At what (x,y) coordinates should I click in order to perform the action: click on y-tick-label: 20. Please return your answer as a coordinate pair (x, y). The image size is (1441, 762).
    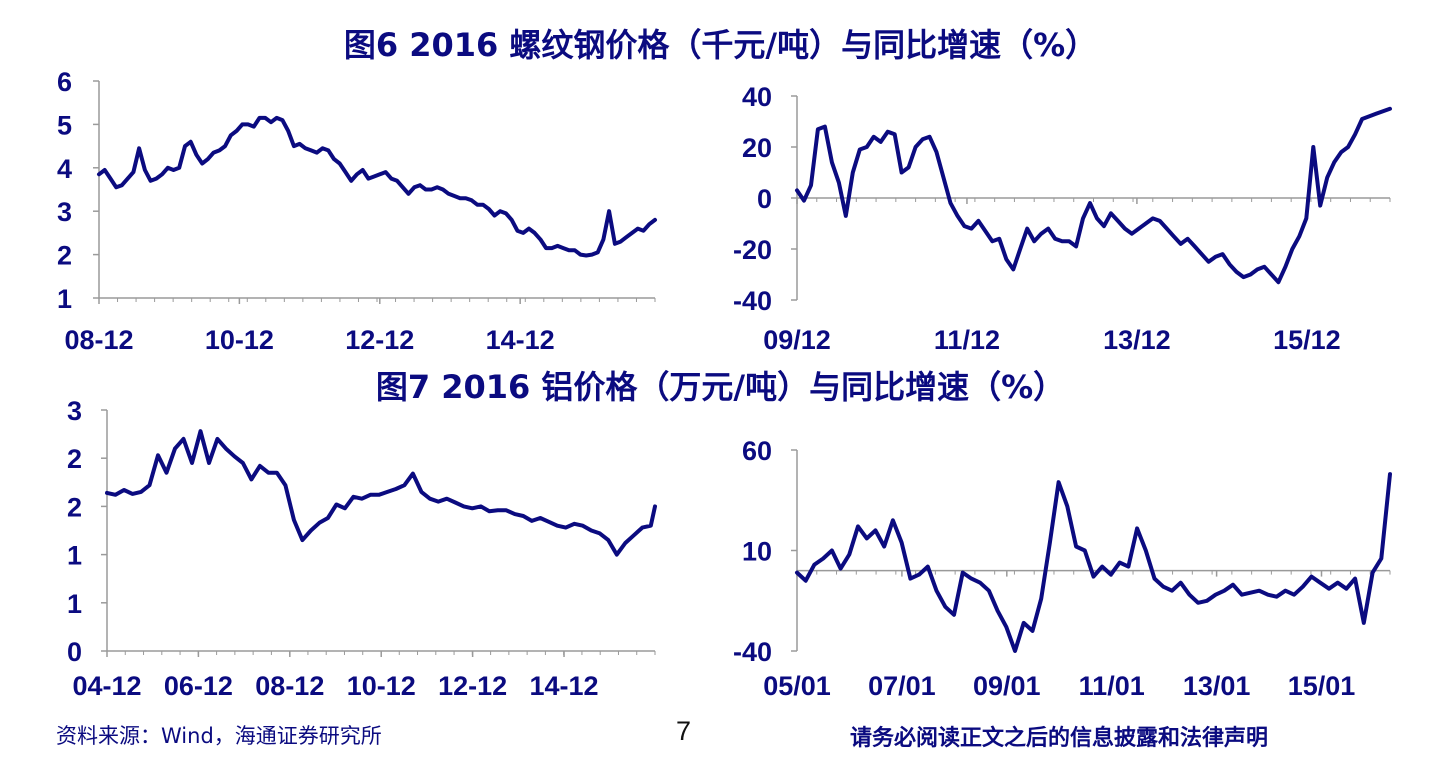
    Looking at the image, I should click on (757, 148).